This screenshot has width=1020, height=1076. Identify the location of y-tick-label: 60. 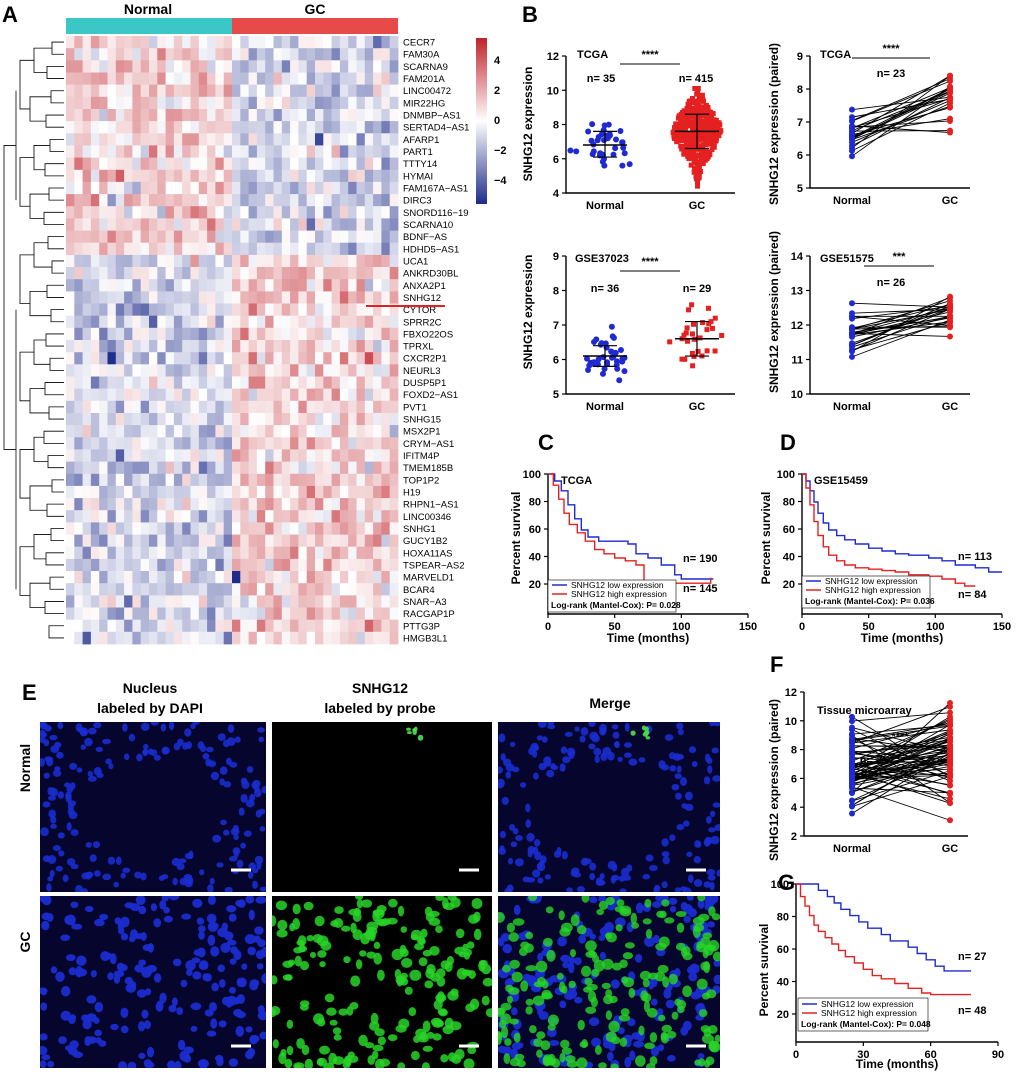
(535, 530).